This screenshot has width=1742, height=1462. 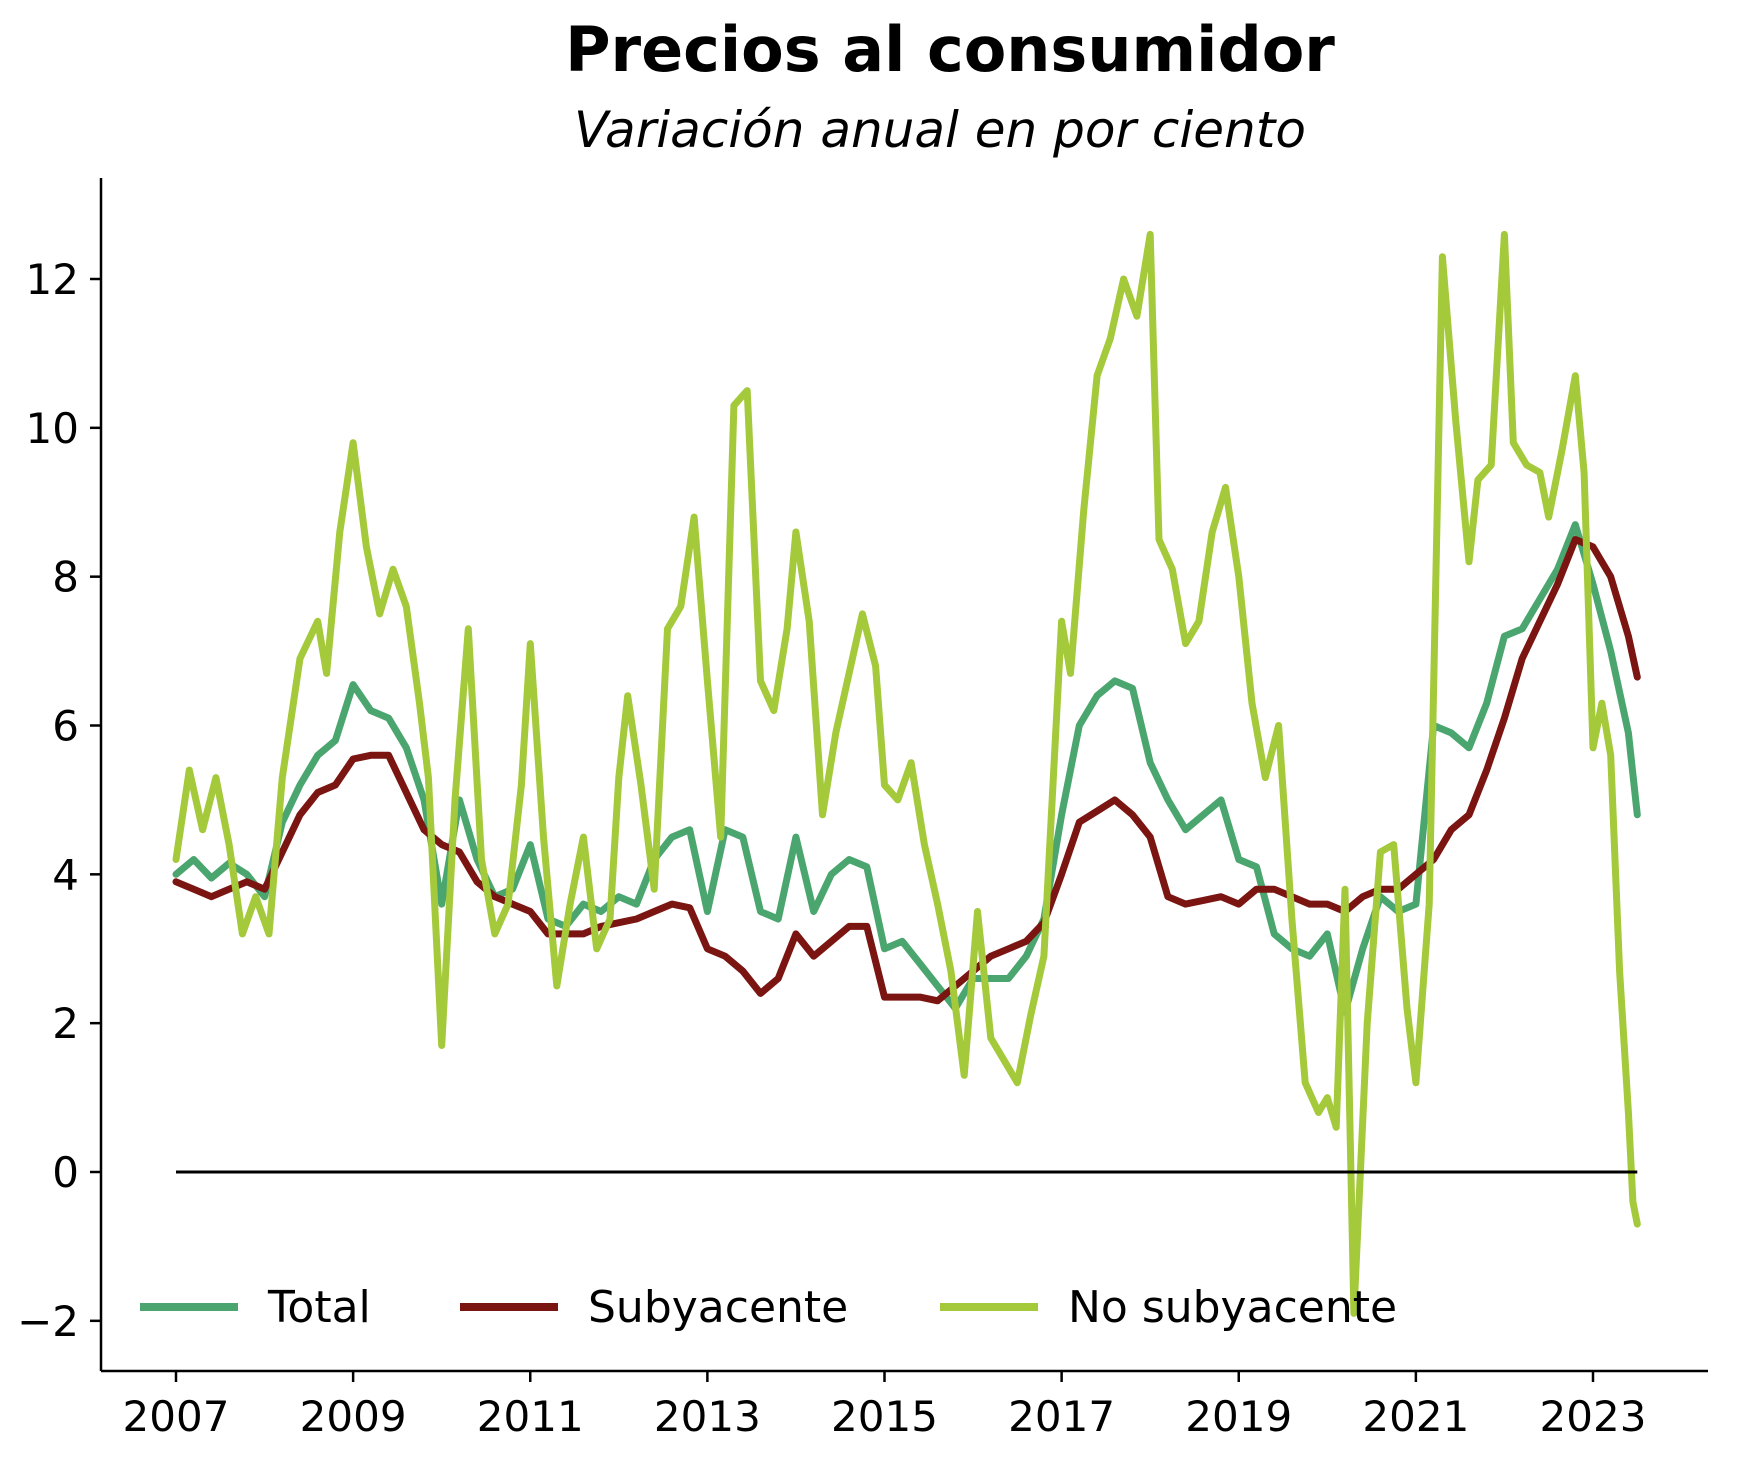 What do you see at coordinates (950, 49) in the screenshot?
I see `chart-title: Precios al consumidor` at bounding box center [950, 49].